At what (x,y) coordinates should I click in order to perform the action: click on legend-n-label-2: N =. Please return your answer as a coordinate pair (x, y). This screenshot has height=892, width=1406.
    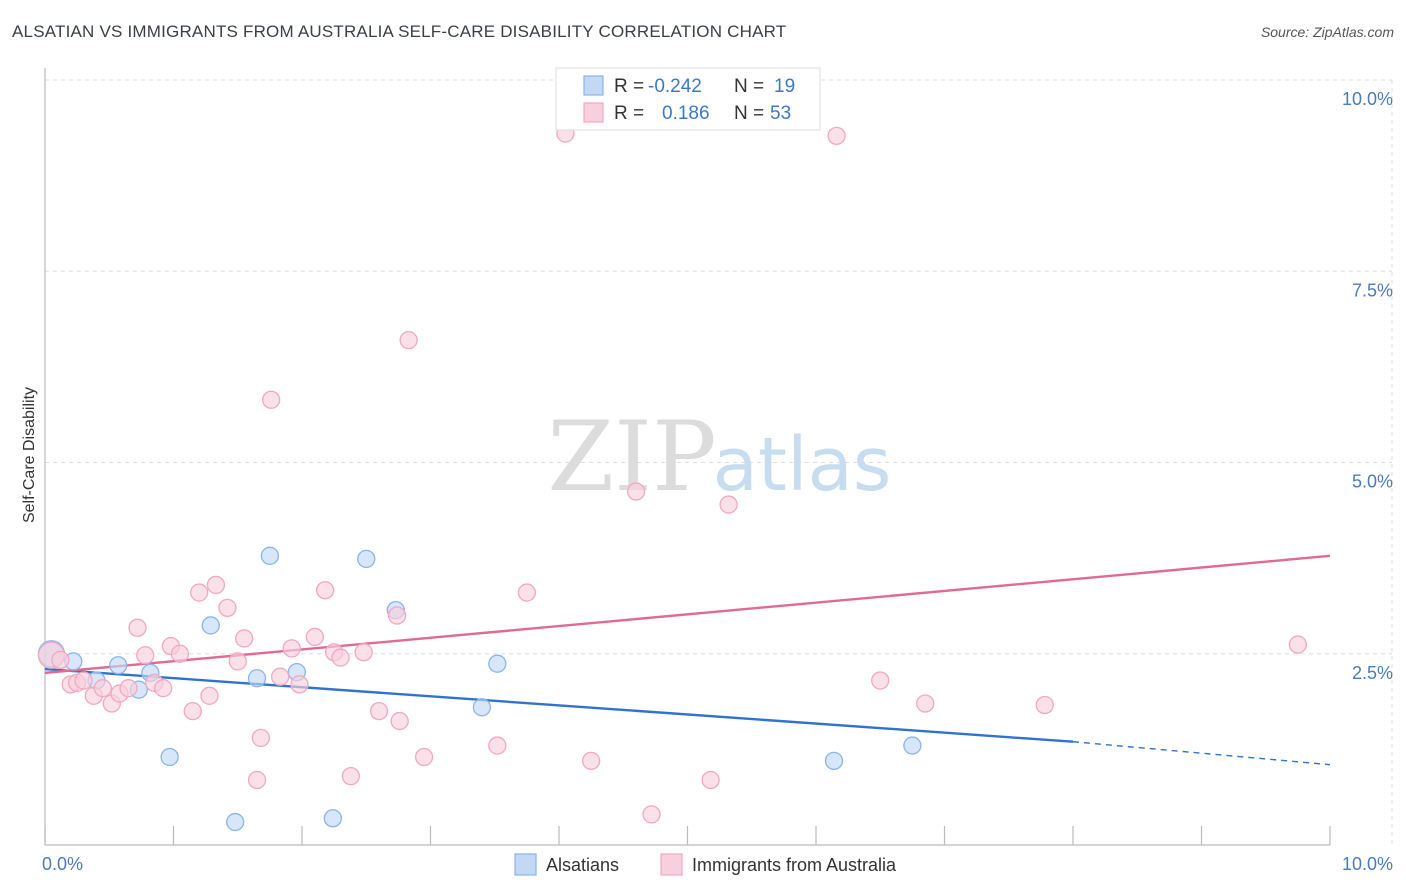
    Looking at the image, I should click on (749, 113).